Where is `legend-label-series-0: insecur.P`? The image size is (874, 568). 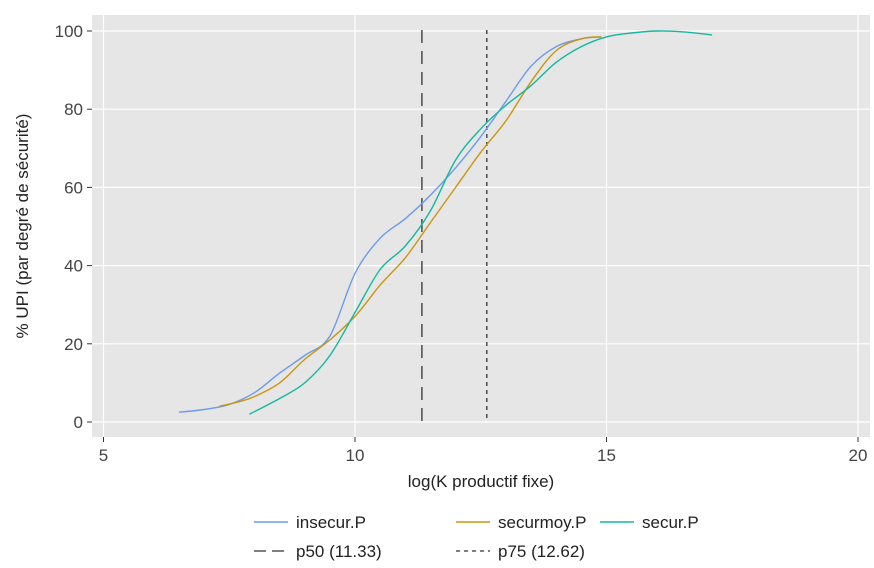
legend-label-series-0: insecur.P is located at coordinates (331, 522).